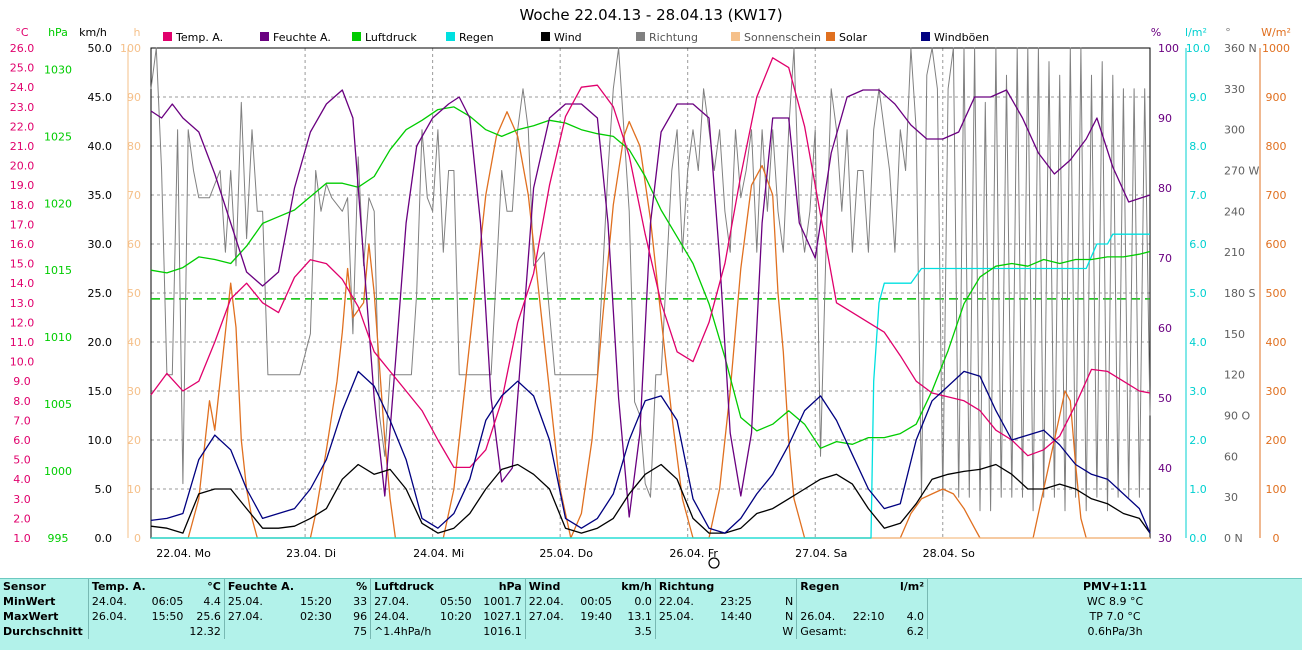 The image size is (1302, 650). What do you see at coordinates (1237, 416) in the screenshot?
I see `dir-axis-tick: 90 O` at bounding box center [1237, 416].